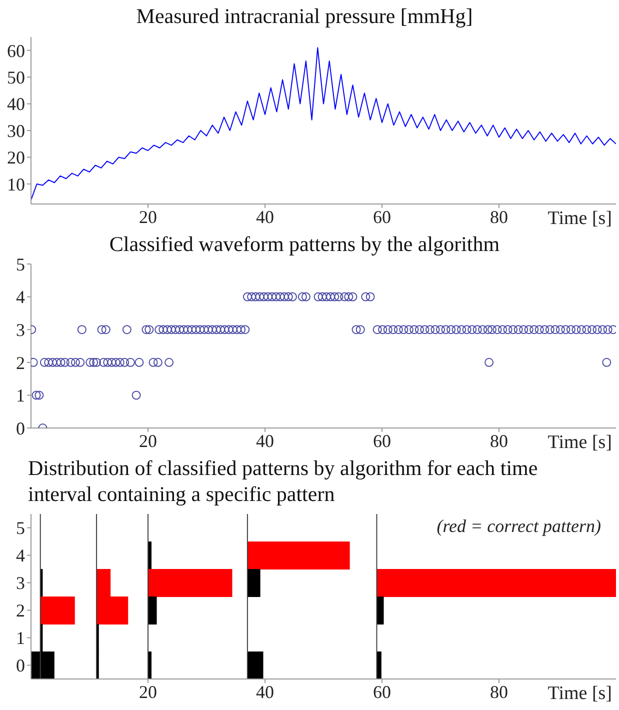 The image size is (619, 710). I want to click on y-tick-label: 50, so click(16, 77).